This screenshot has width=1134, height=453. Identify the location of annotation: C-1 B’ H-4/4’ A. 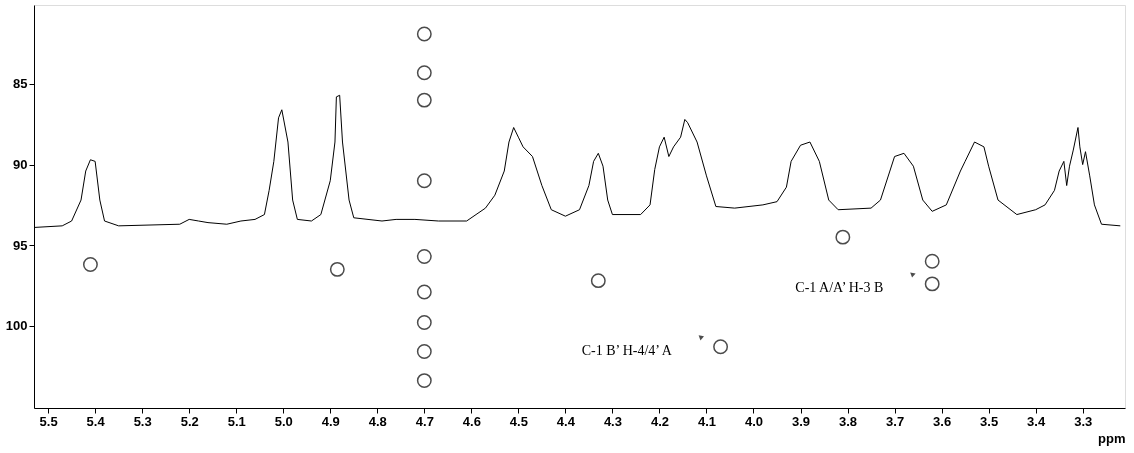
(627, 351).